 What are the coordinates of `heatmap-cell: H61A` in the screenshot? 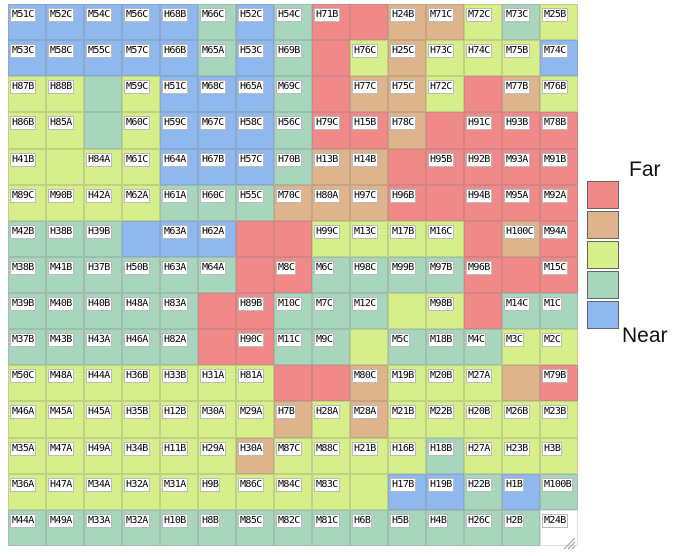 It's located at (179, 202).